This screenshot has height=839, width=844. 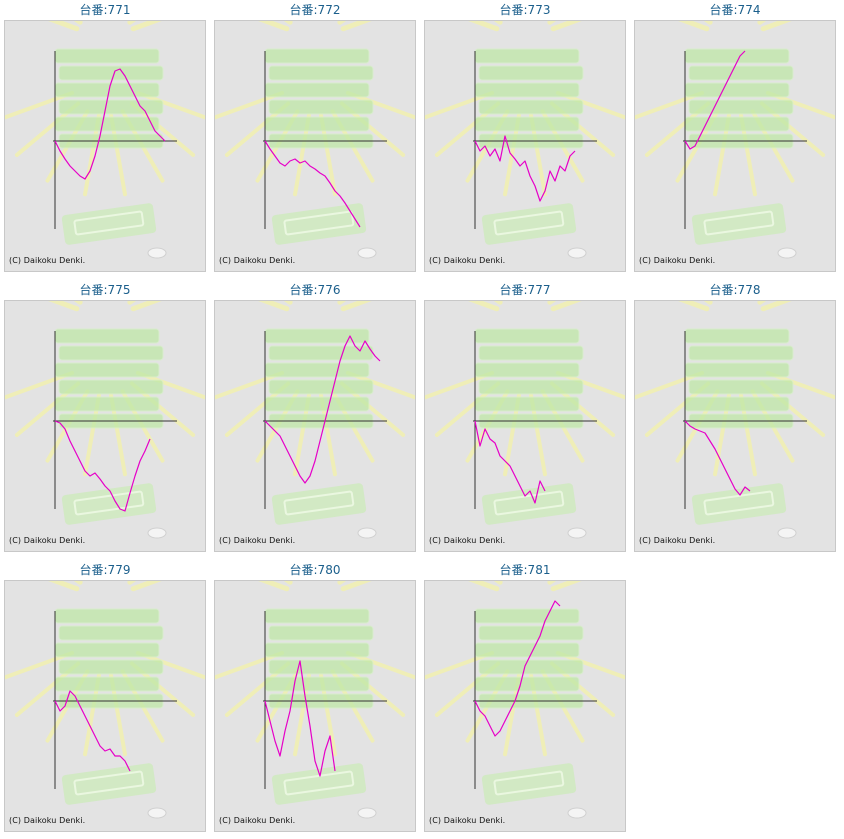 I want to click on machine-graph-card: 台番:781 (C) Daikoku Denki., so click(x=525, y=697).